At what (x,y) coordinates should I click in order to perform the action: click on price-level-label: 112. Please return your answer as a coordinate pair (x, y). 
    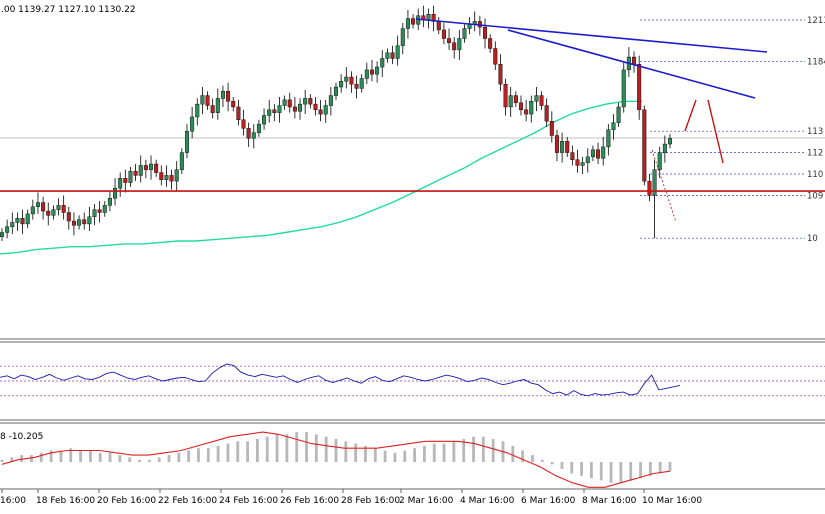
    Looking at the image, I should click on (815, 154).